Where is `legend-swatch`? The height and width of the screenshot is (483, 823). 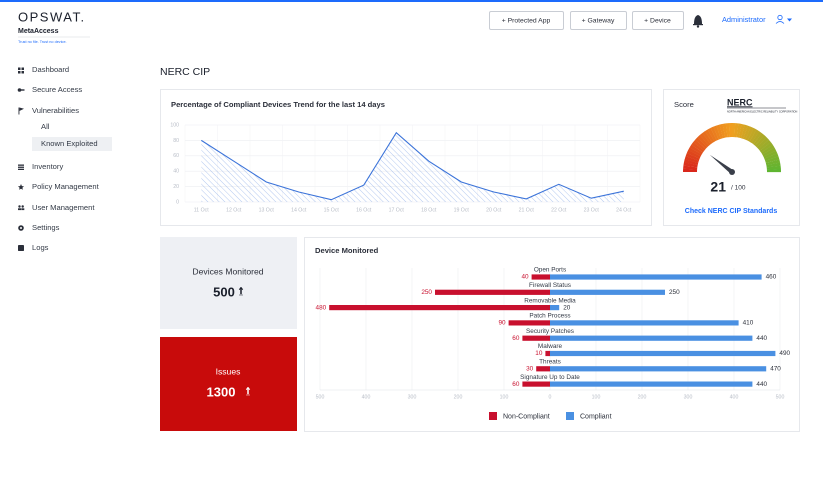
legend-swatch is located at coordinates (493, 416).